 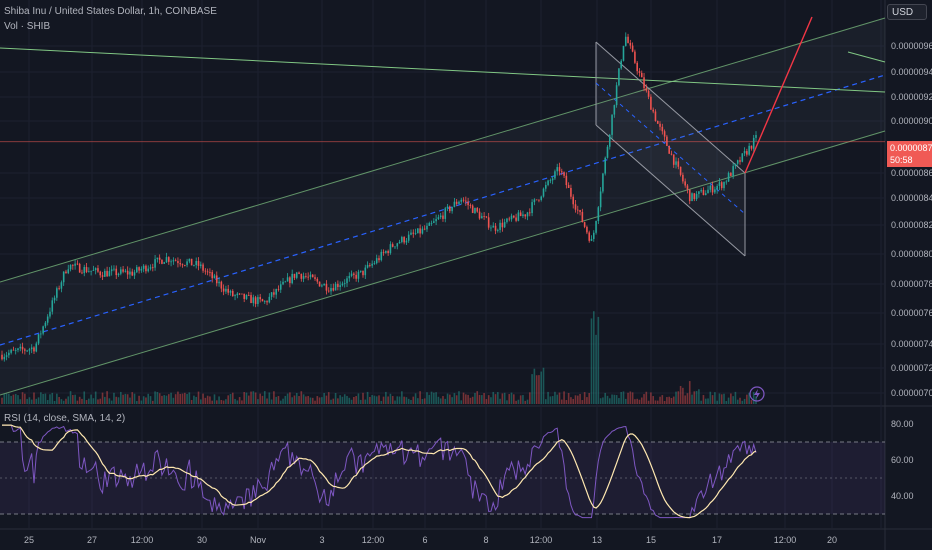 I want to click on price-tick-label: 0.00000725, so click(x=911, y=368).